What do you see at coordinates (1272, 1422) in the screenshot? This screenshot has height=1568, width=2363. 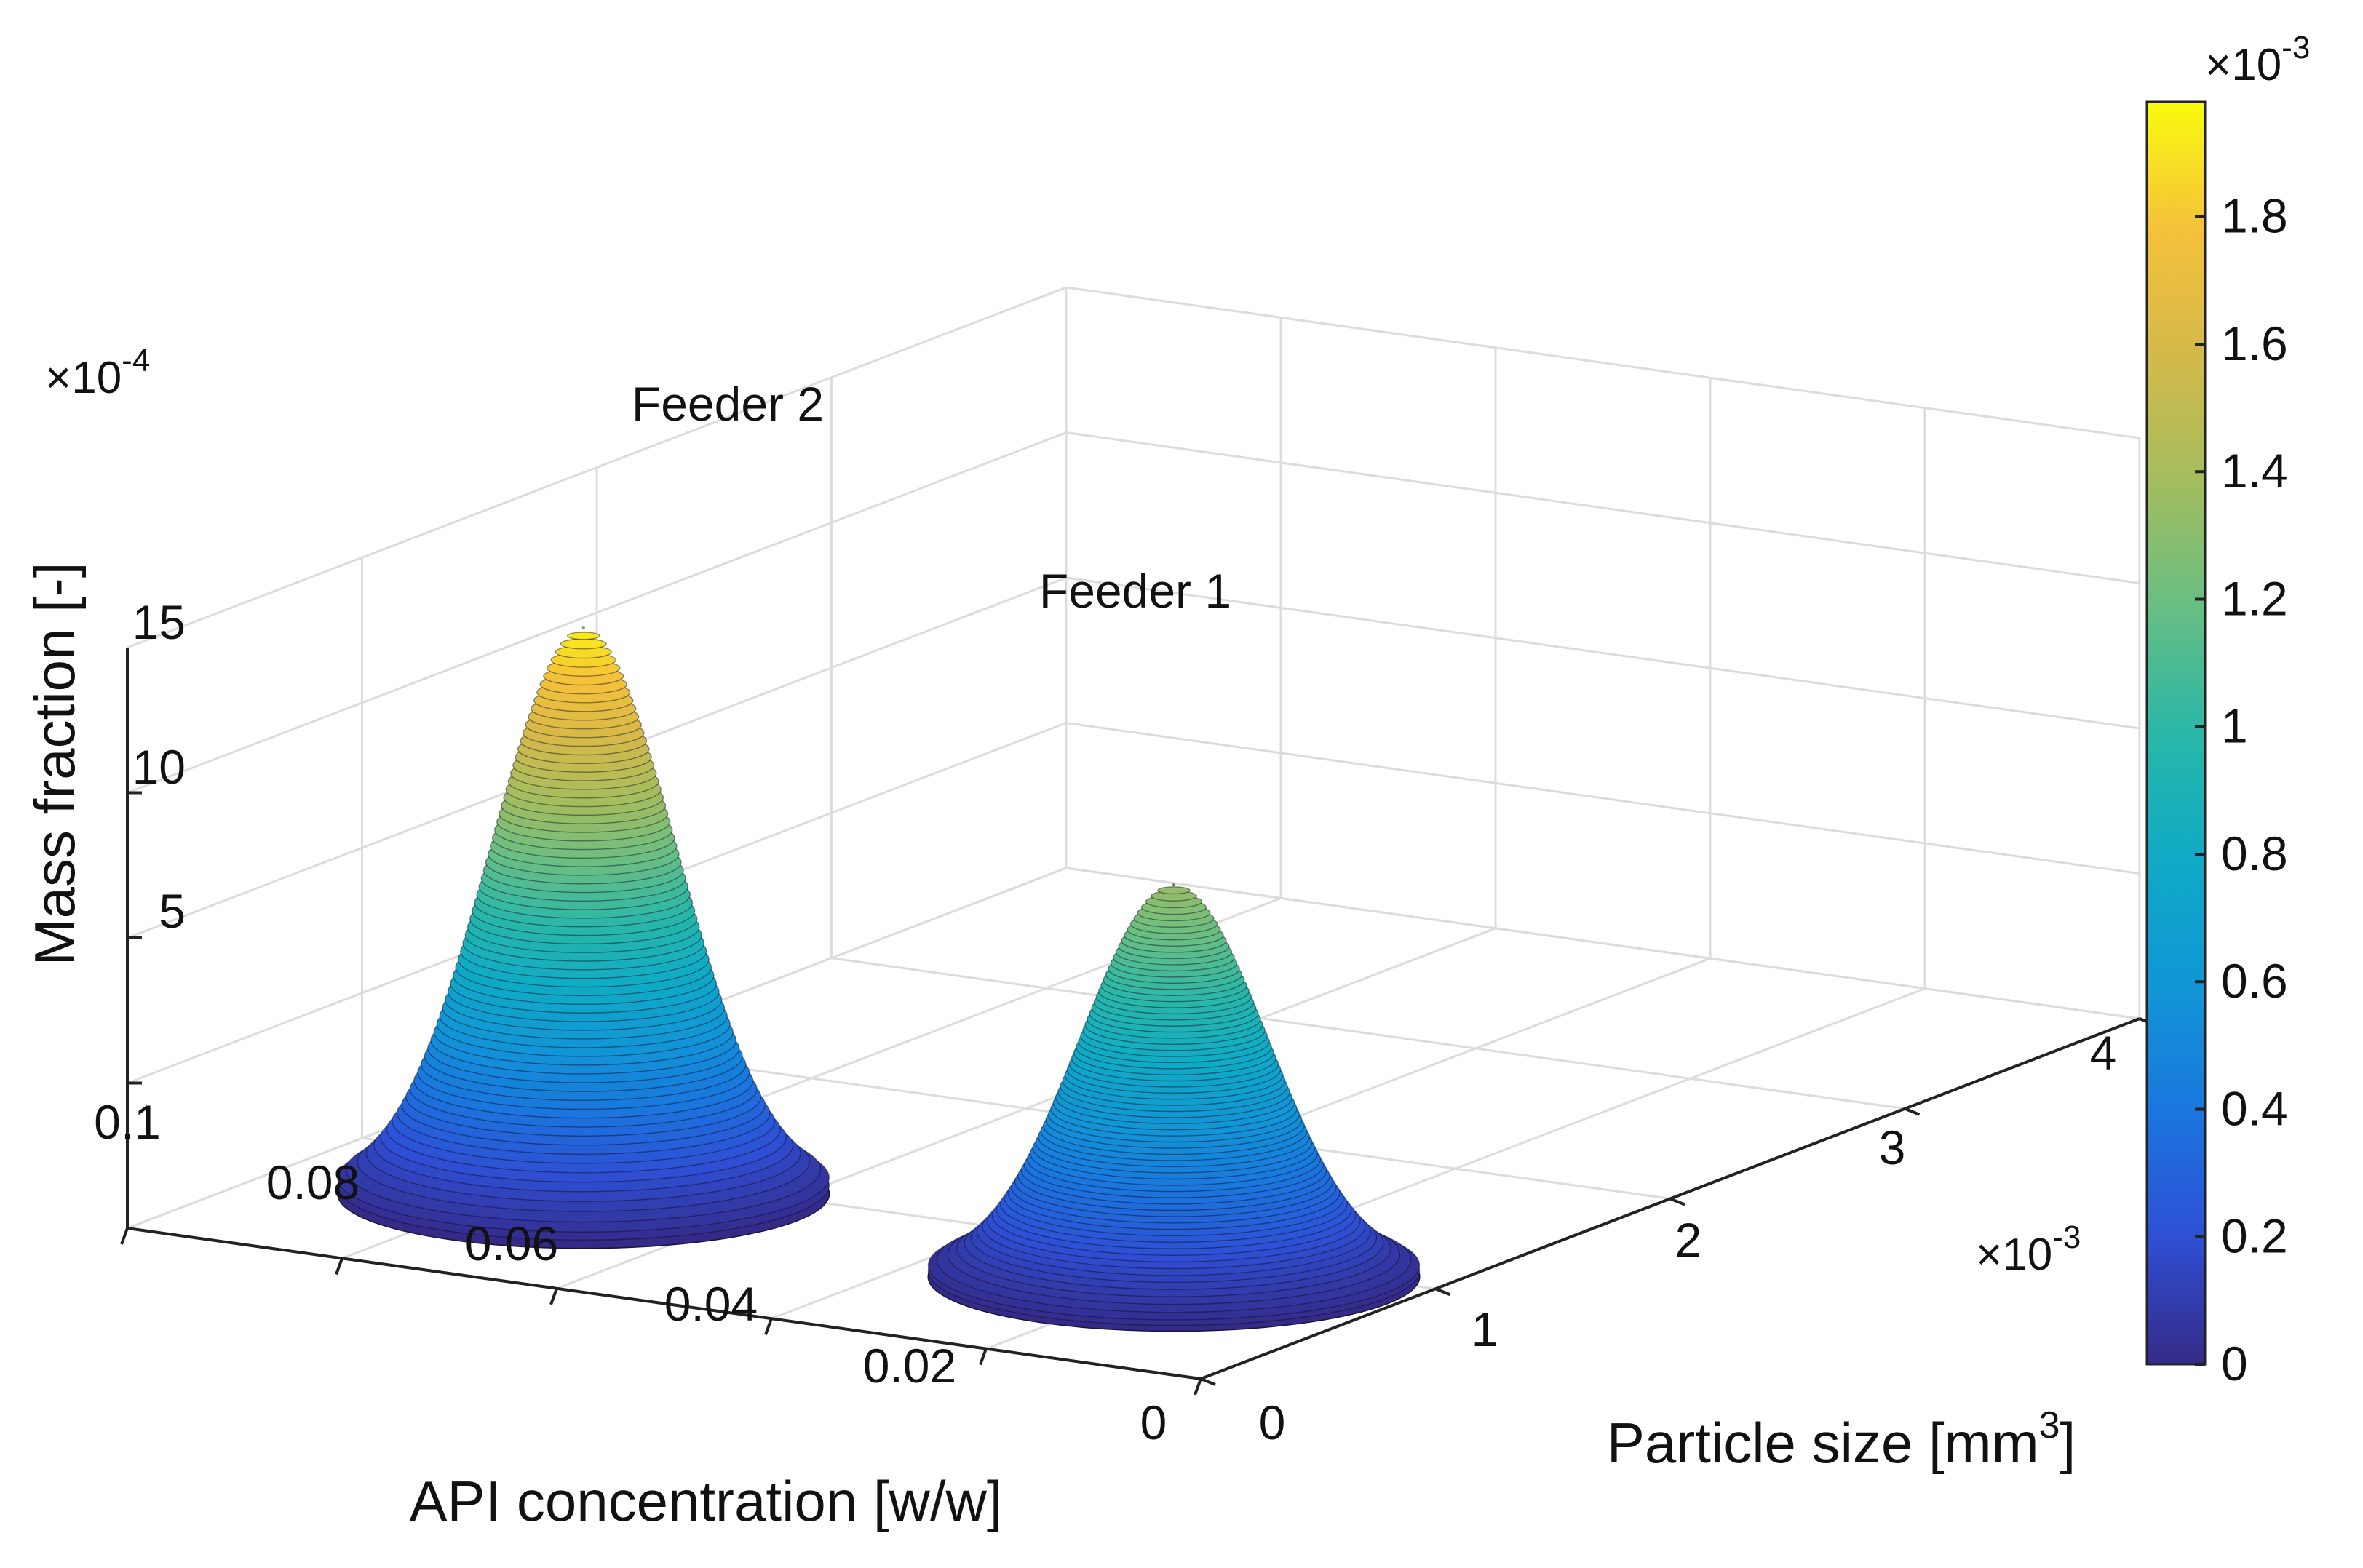 I see `y-tick-label: 0` at bounding box center [1272, 1422].